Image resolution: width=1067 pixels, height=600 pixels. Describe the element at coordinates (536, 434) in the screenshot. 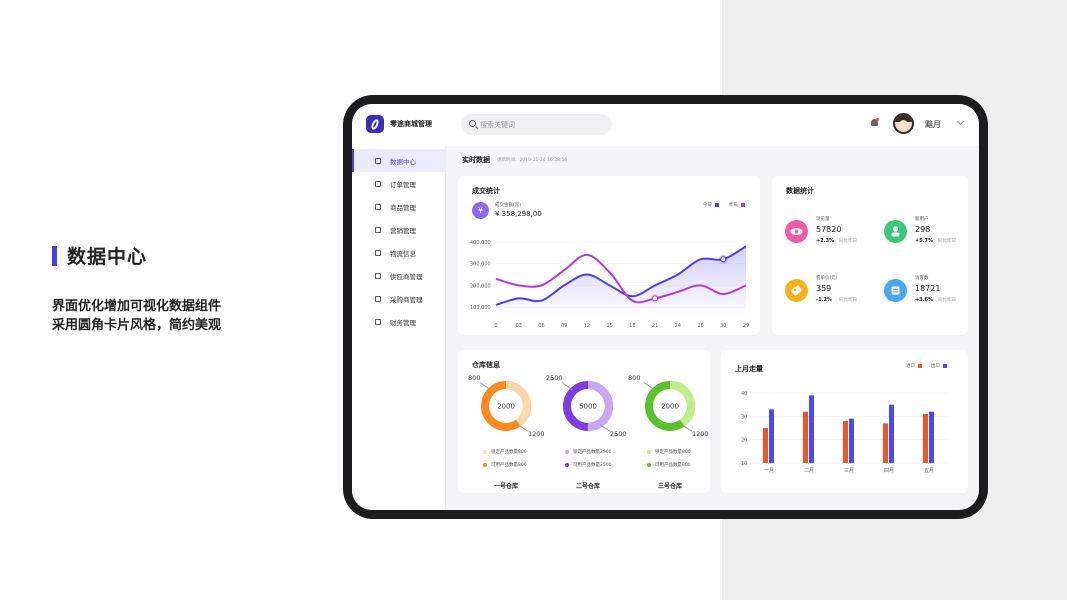

I see `donut-available-value: 1200` at that location.